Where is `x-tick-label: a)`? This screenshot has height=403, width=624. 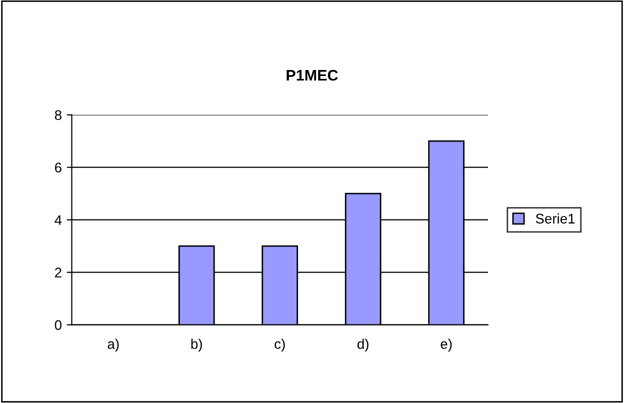 x-tick-label: a) is located at coordinates (113, 345).